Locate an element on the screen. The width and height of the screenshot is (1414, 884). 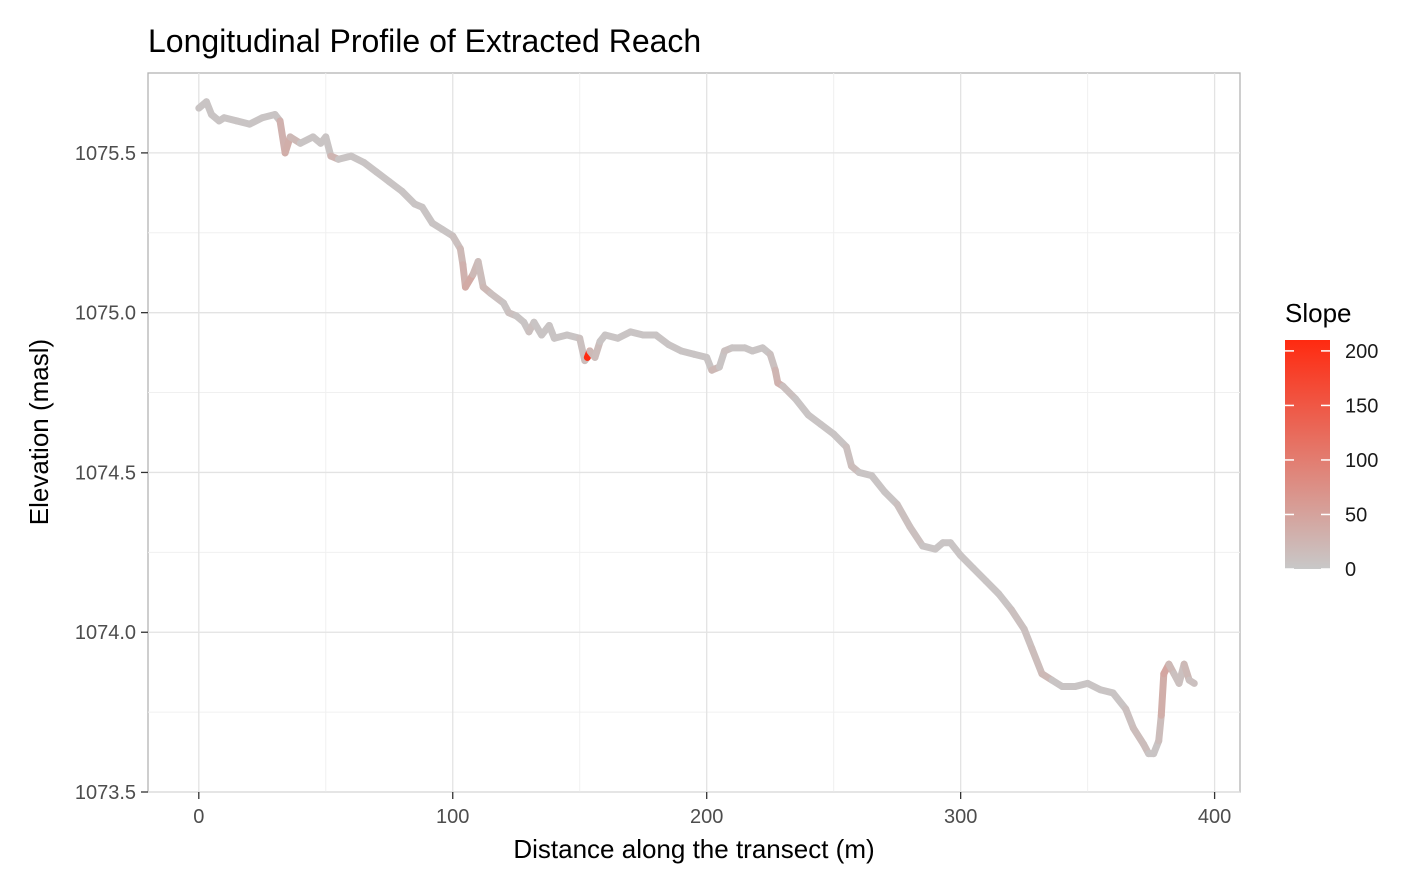
y-axis-ticks: 1073.5 1074.0 1074.5 1075.0 1075.5 is located at coordinates (111, 473).